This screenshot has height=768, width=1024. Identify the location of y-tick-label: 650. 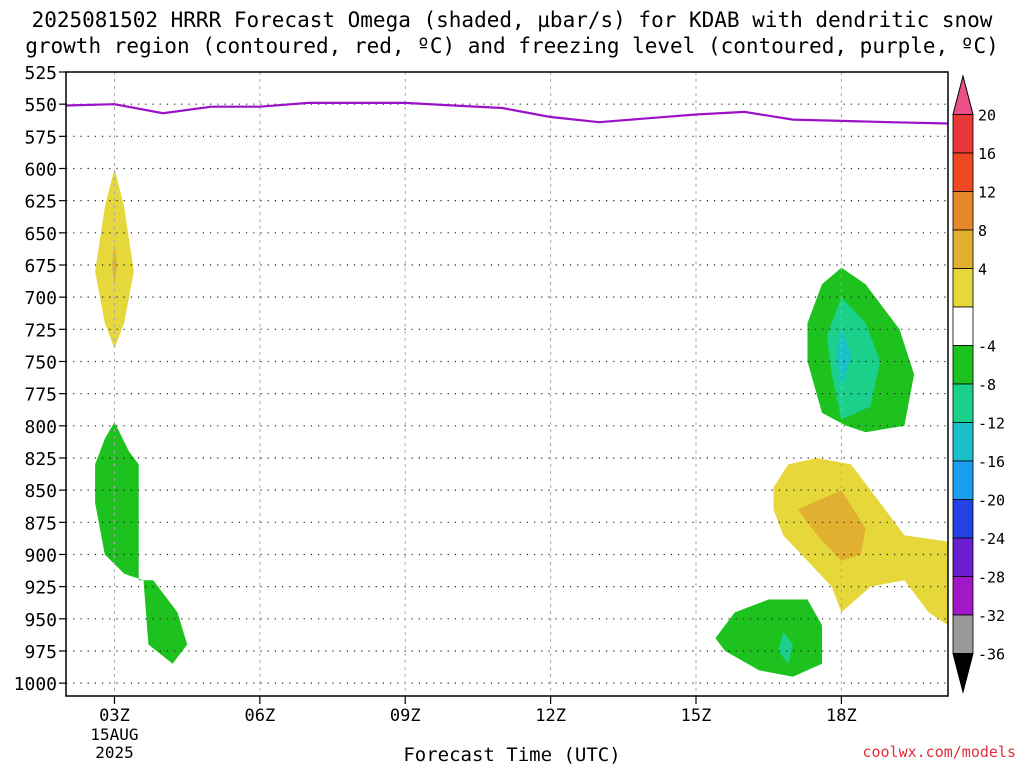
(40, 234).